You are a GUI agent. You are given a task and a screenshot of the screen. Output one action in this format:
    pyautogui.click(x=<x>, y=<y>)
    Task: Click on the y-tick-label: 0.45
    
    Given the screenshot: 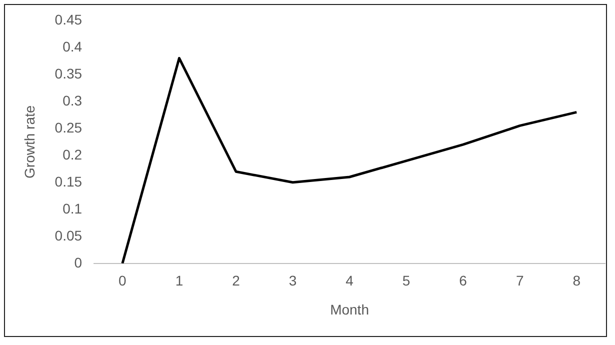 What is the action you would take?
    pyautogui.click(x=68, y=19)
    